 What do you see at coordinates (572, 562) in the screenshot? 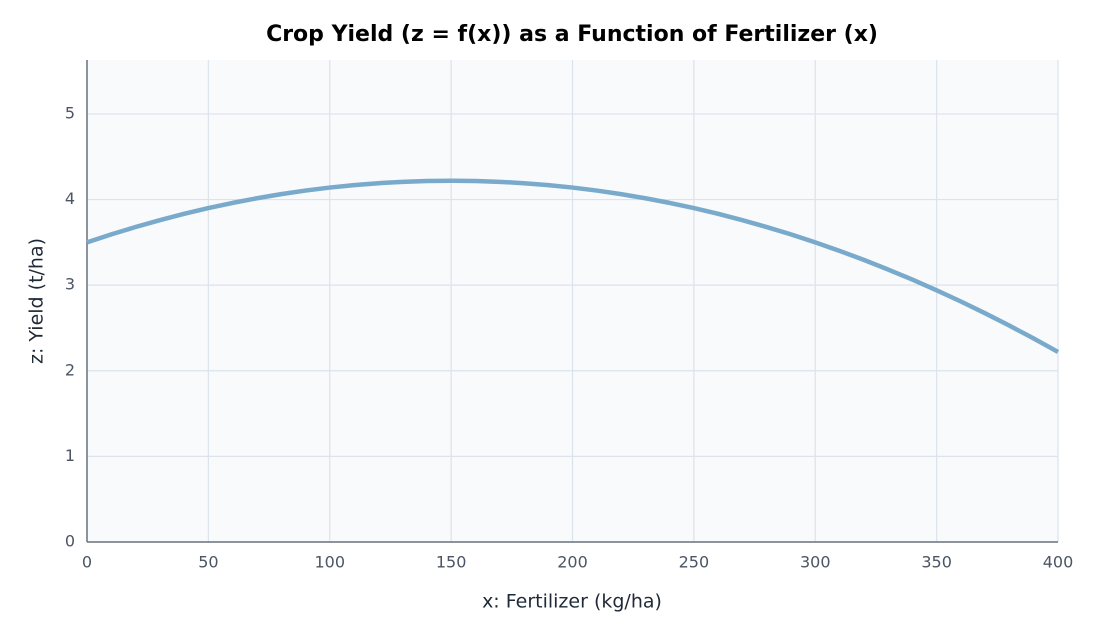
I see `x-tick-label: 200` at bounding box center [572, 562].